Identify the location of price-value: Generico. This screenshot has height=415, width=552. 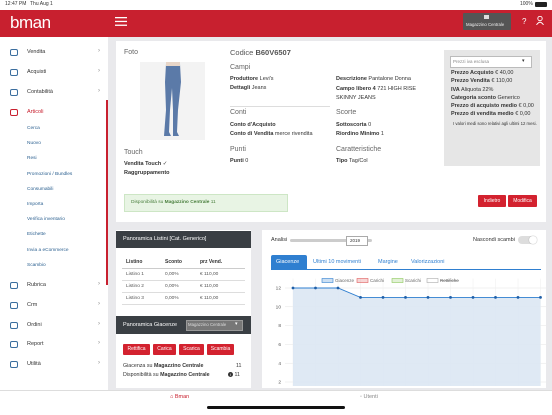
(508, 97).